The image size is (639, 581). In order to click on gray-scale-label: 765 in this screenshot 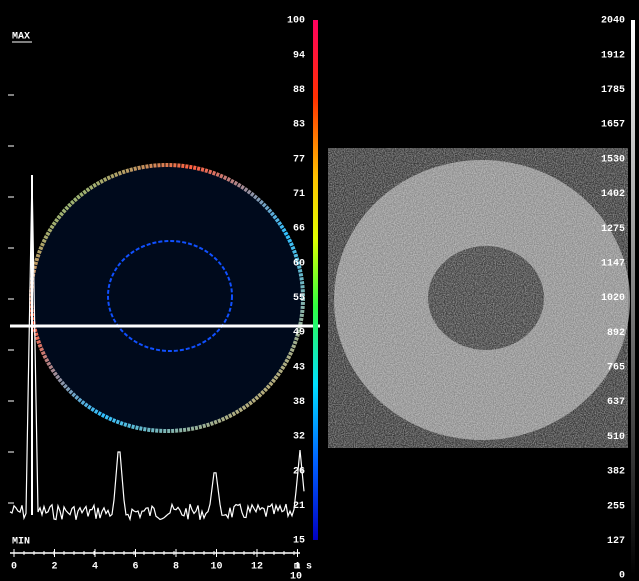, I will do `click(616, 368)`.